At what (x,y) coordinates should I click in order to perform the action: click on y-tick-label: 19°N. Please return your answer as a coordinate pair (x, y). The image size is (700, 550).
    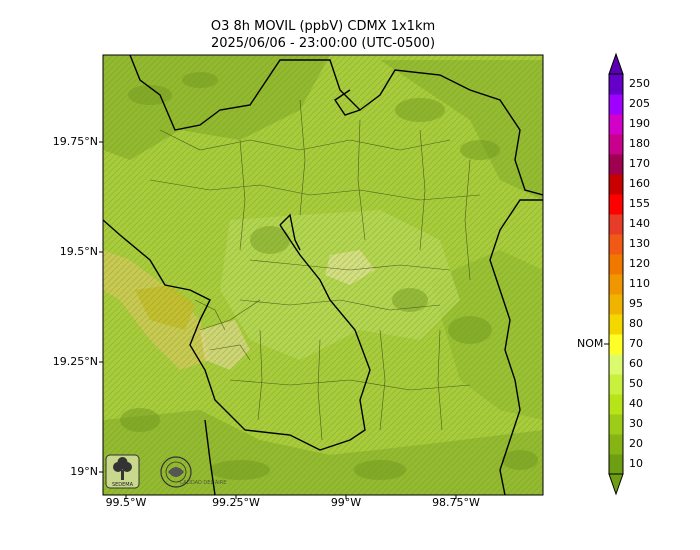
    Looking at the image, I should click on (84, 471).